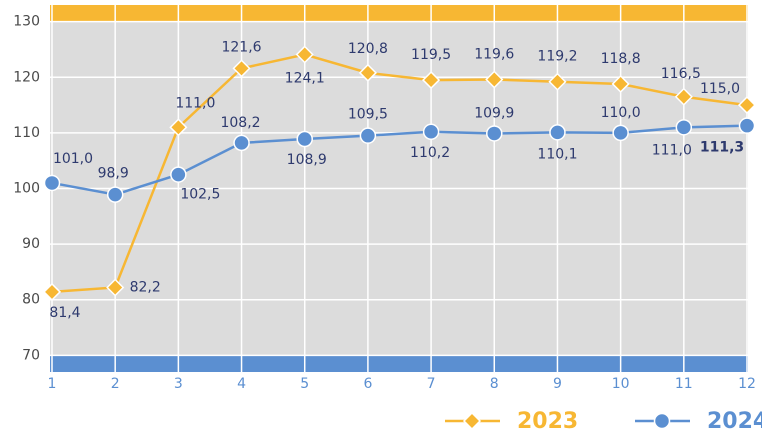  I want to click on value-label: 119,2, so click(557, 57).